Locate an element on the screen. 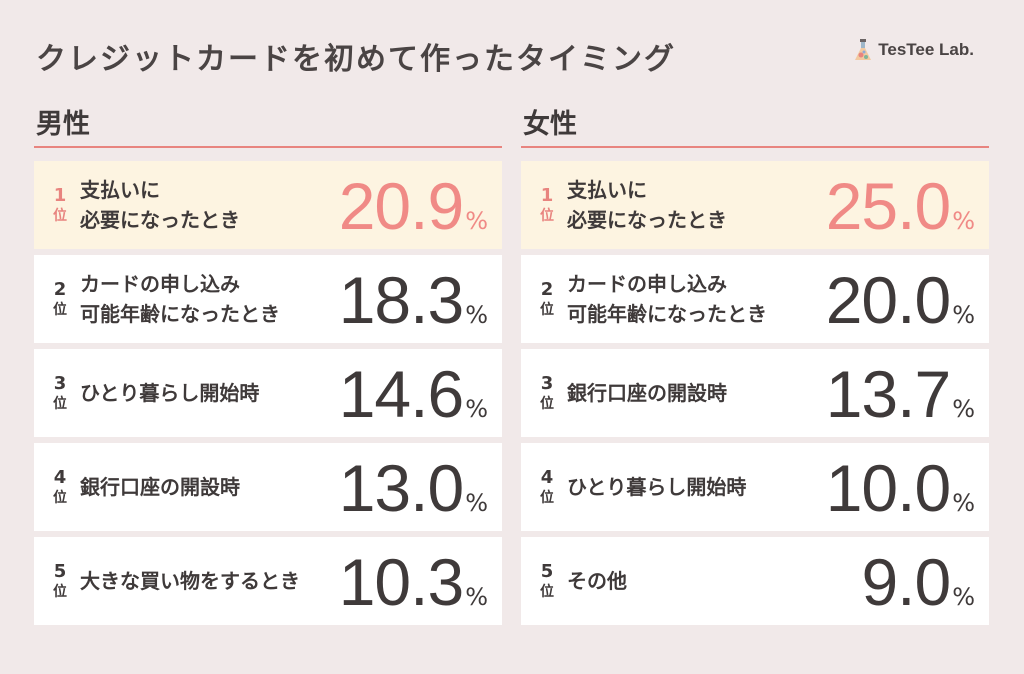 The image size is (1024, 674). percent-value: 20.9% is located at coordinates (413, 206).